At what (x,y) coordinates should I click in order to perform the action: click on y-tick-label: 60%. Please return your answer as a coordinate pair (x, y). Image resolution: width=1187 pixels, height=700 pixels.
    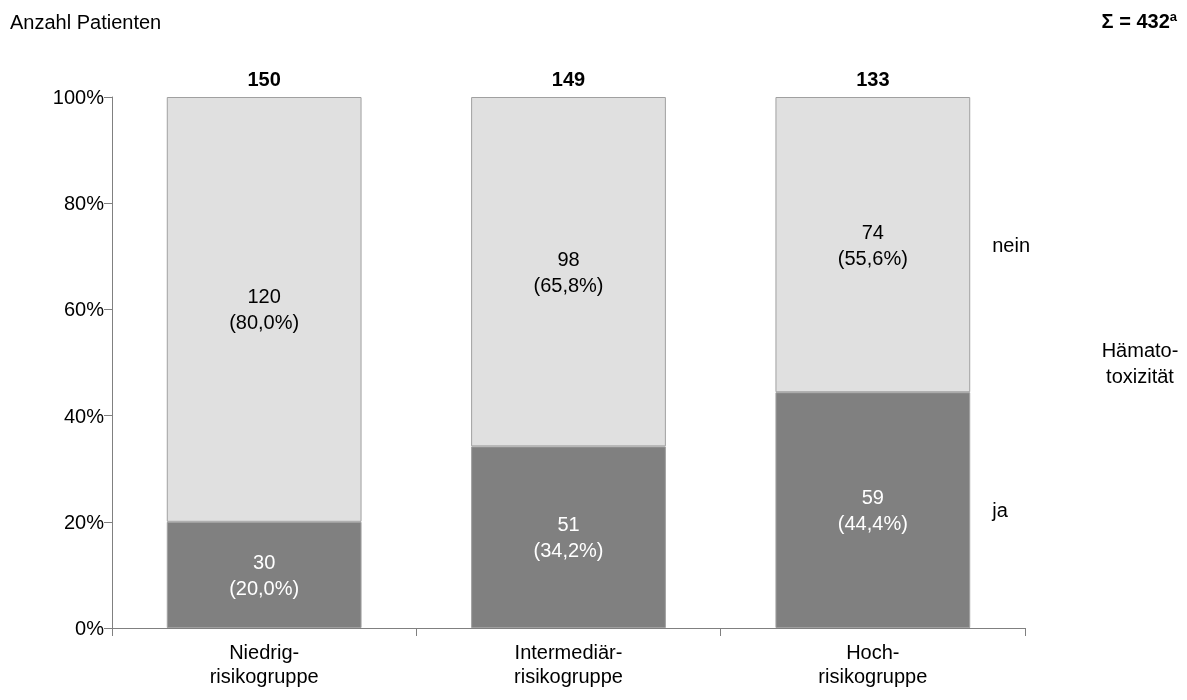
    Looking at the image, I should click on (84, 309).